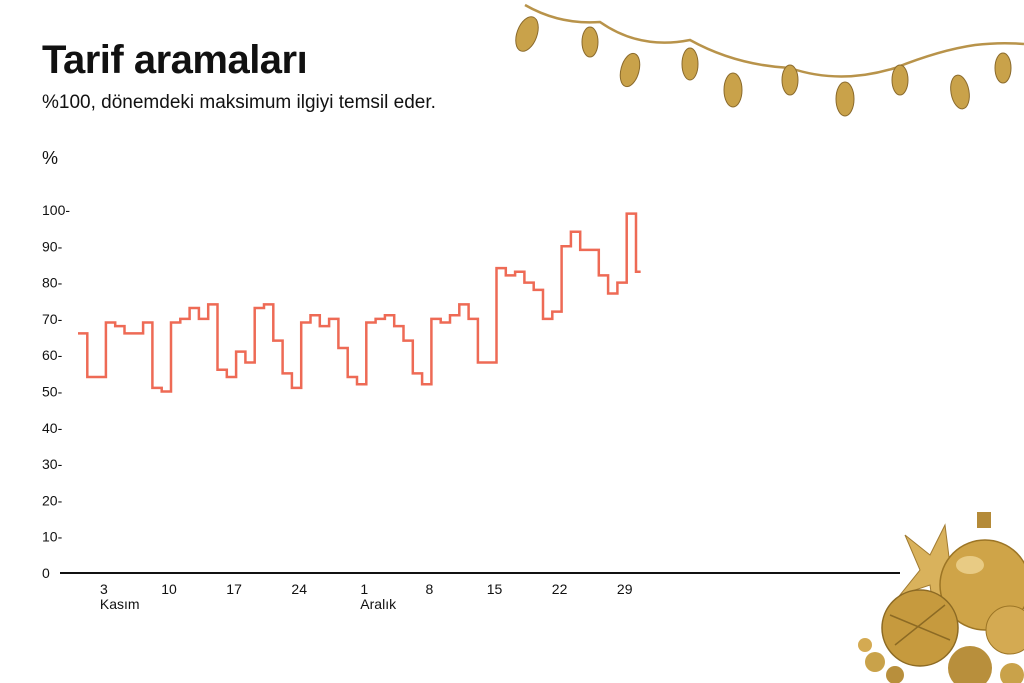 This screenshot has width=1024, height=683. I want to click on x-tick-label: 8, so click(430, 589).